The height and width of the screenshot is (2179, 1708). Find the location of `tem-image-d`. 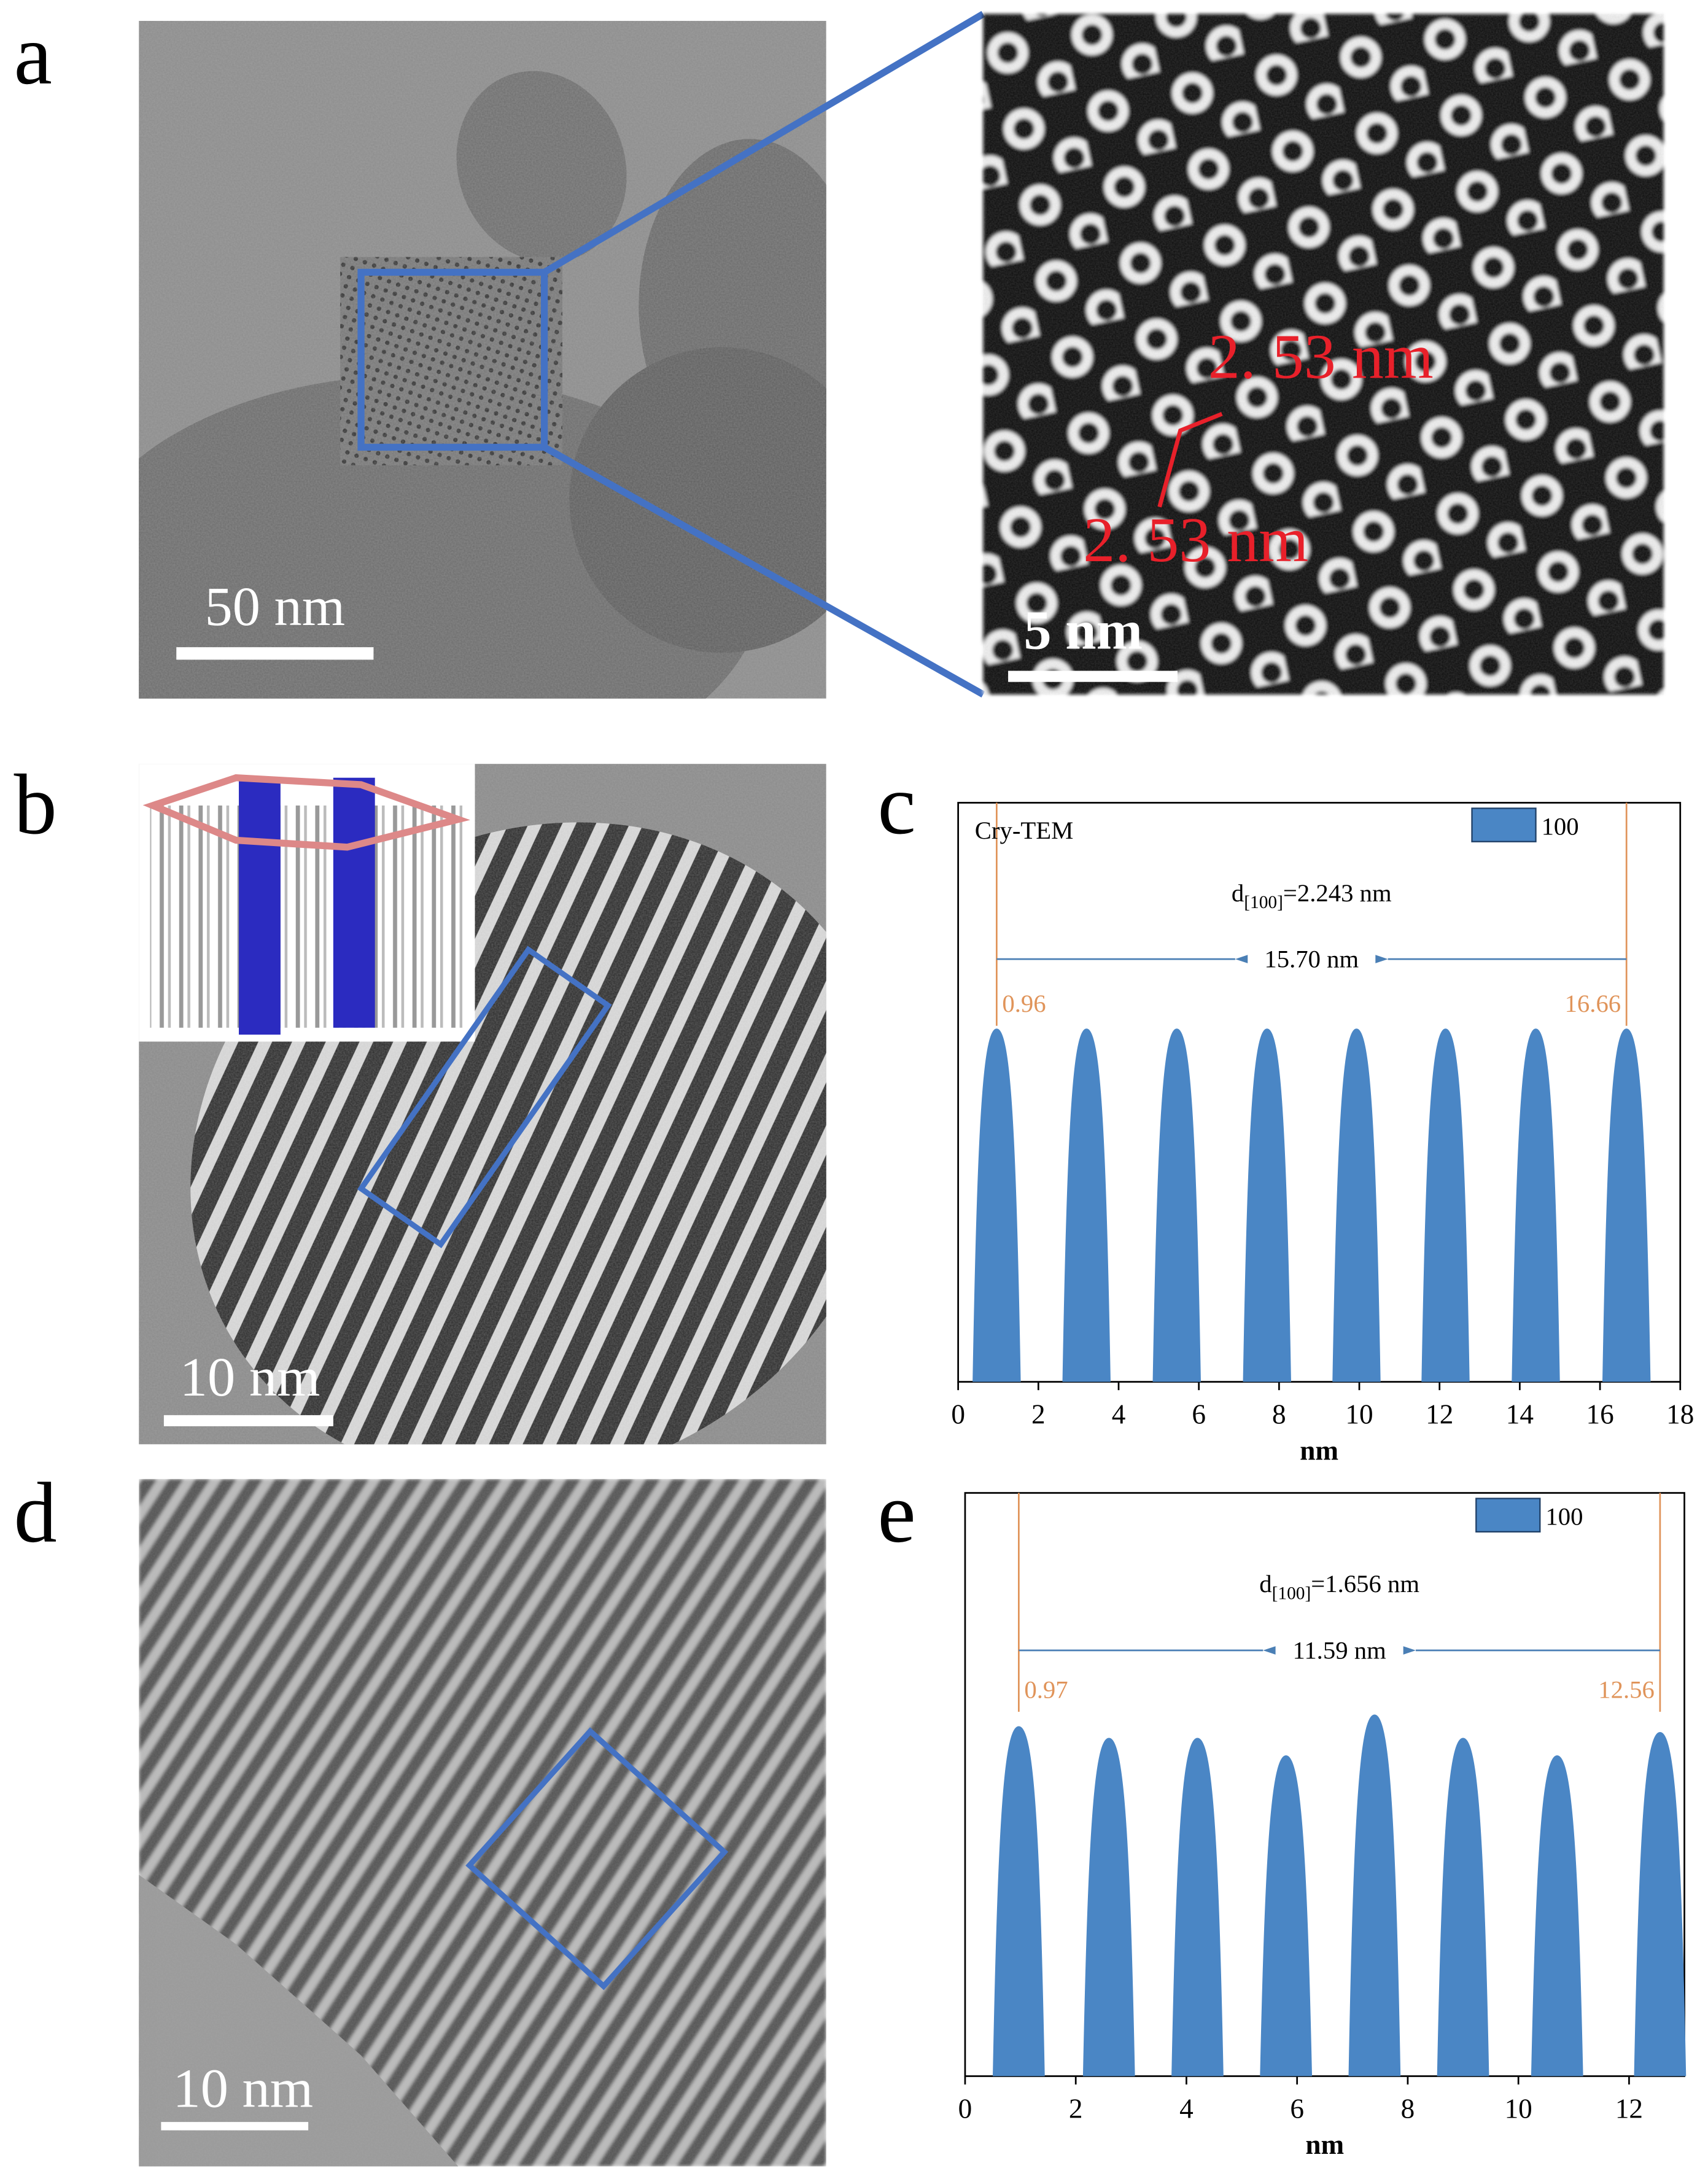

tem-image-d is located at coordinates (482, 1822).